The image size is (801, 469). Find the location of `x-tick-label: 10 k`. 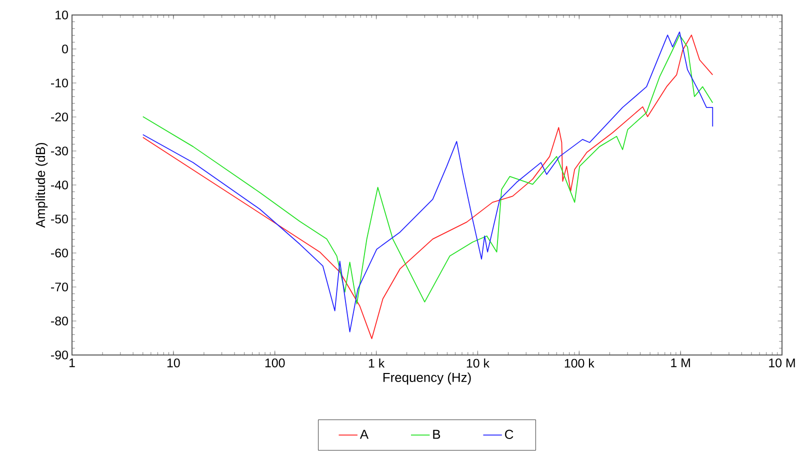

x-tick-label: 10 k is located at coordinates (478, 363).